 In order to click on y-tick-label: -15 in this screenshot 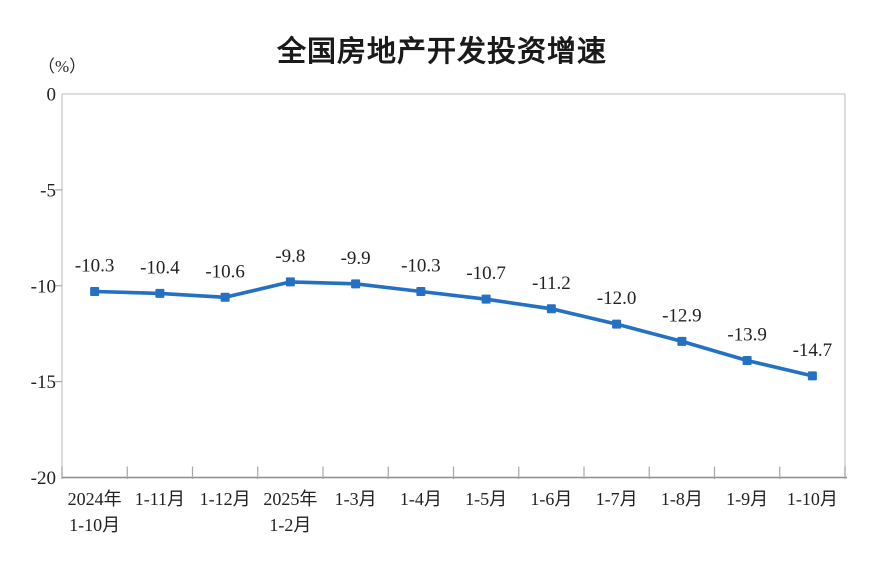, I will do `click(43, 382)`.